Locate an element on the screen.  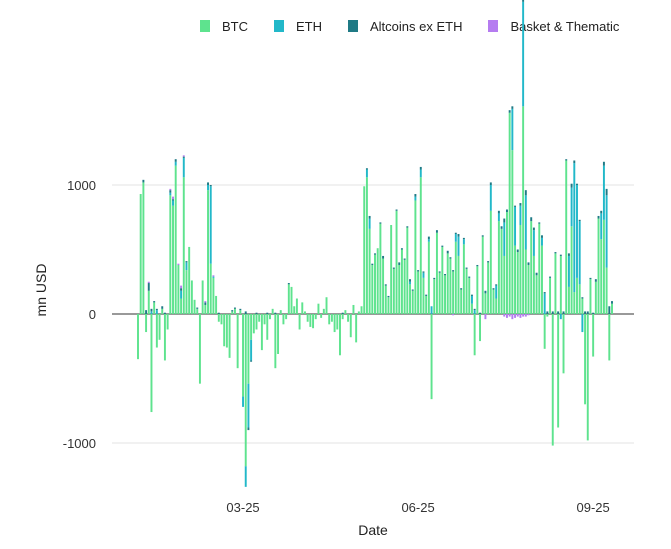
legend-label: BTC is located at coordinates (235, 26).